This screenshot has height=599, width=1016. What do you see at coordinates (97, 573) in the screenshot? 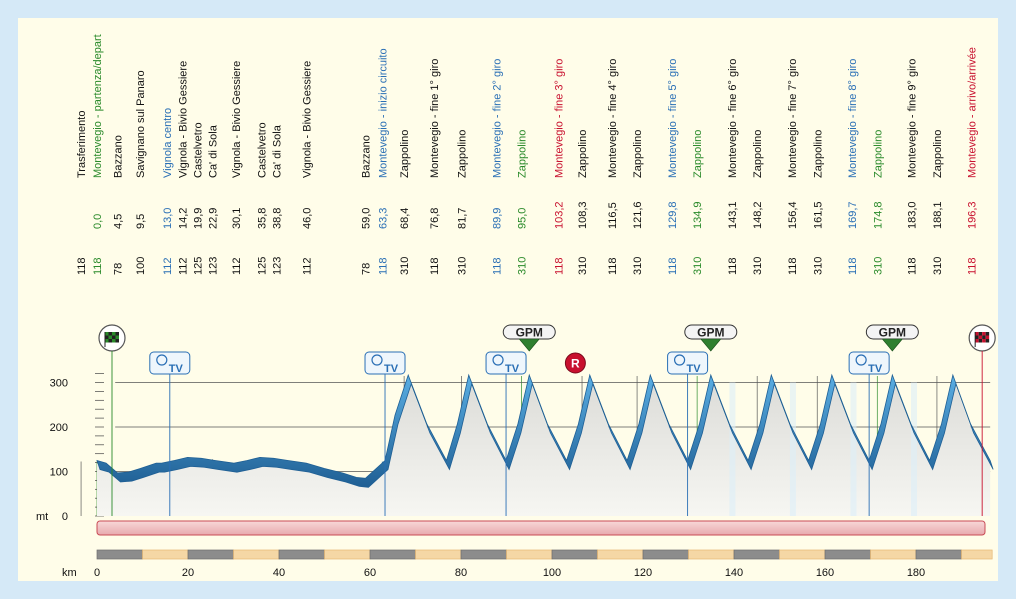
I see `x-tick-label: 0` at bounding box center [97, 573].